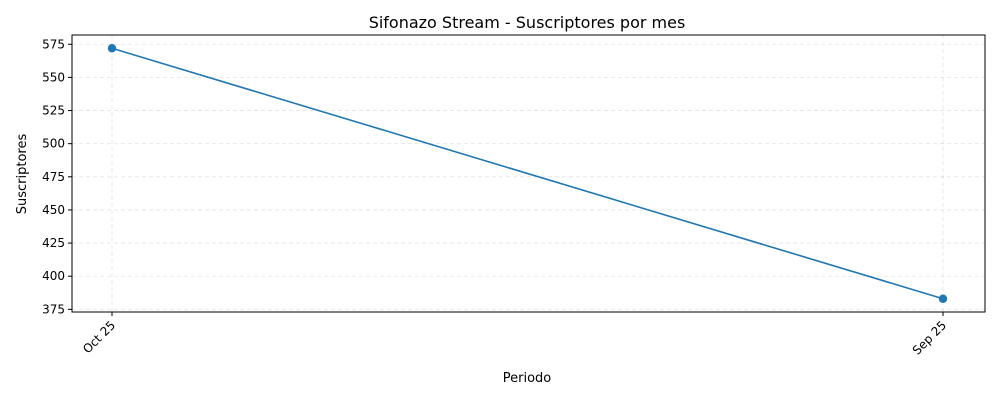 This screenshot has height=400, width=1000. What do you see at coordinates (22, 174) in the screenshot?
I see `y-axis-label: Suscriptores` at bounding box center [22, 174].